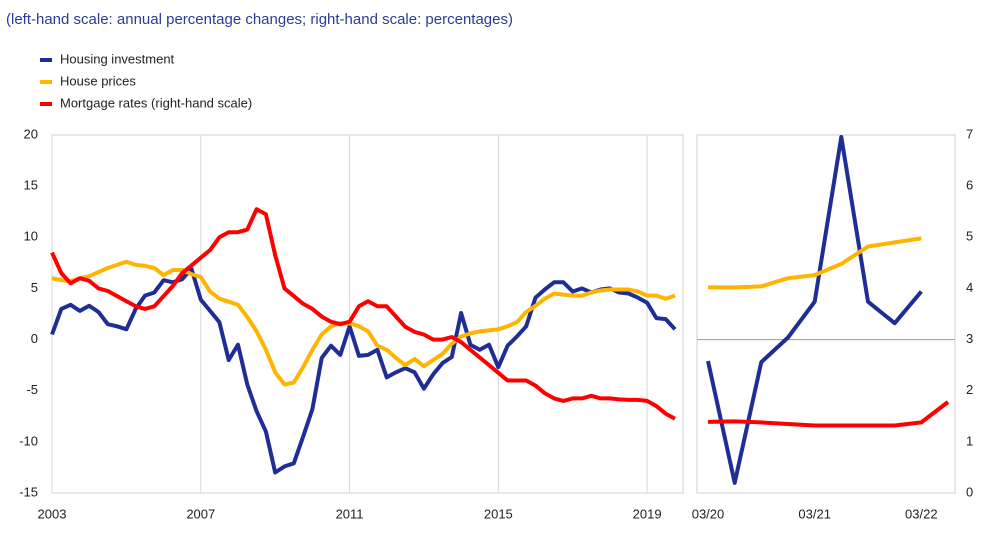 Image resolution: width=996 pixels, height=537 pixels. I want to click on legend-label: Mortgage rates (right-hand scale), so click(156, 102).